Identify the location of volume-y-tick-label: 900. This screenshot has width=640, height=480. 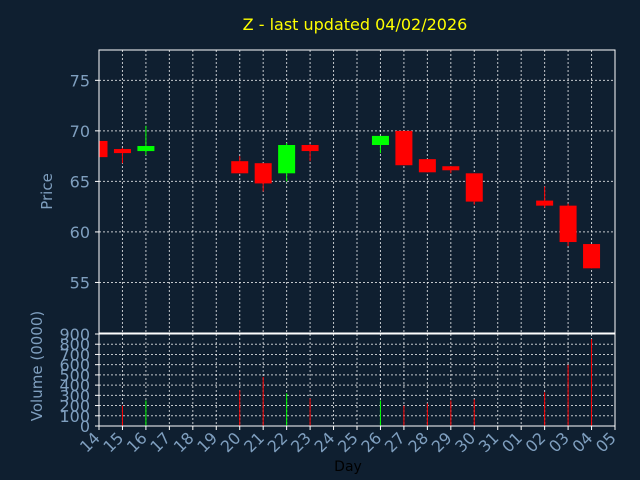
(74, 334).